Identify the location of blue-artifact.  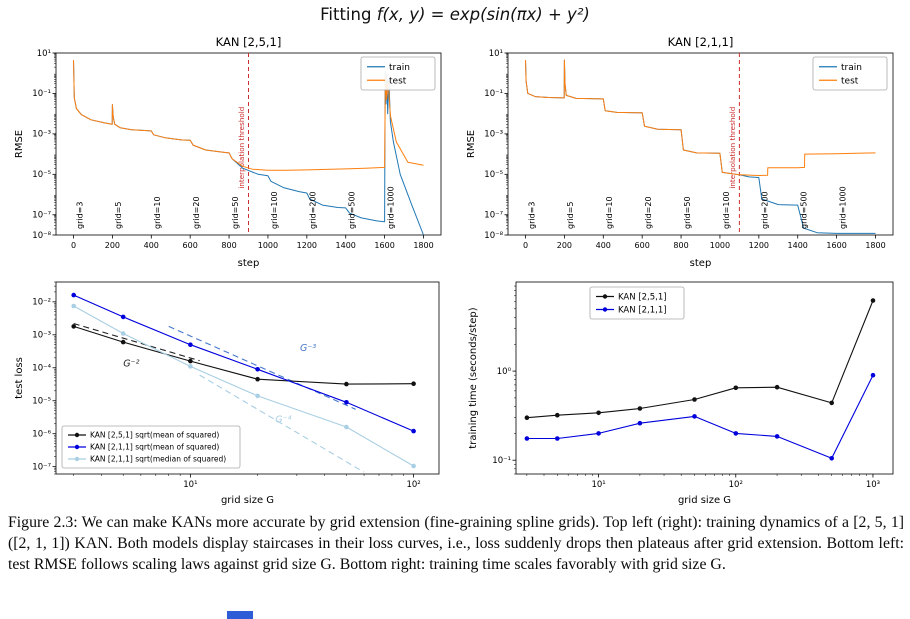
(240, 615).